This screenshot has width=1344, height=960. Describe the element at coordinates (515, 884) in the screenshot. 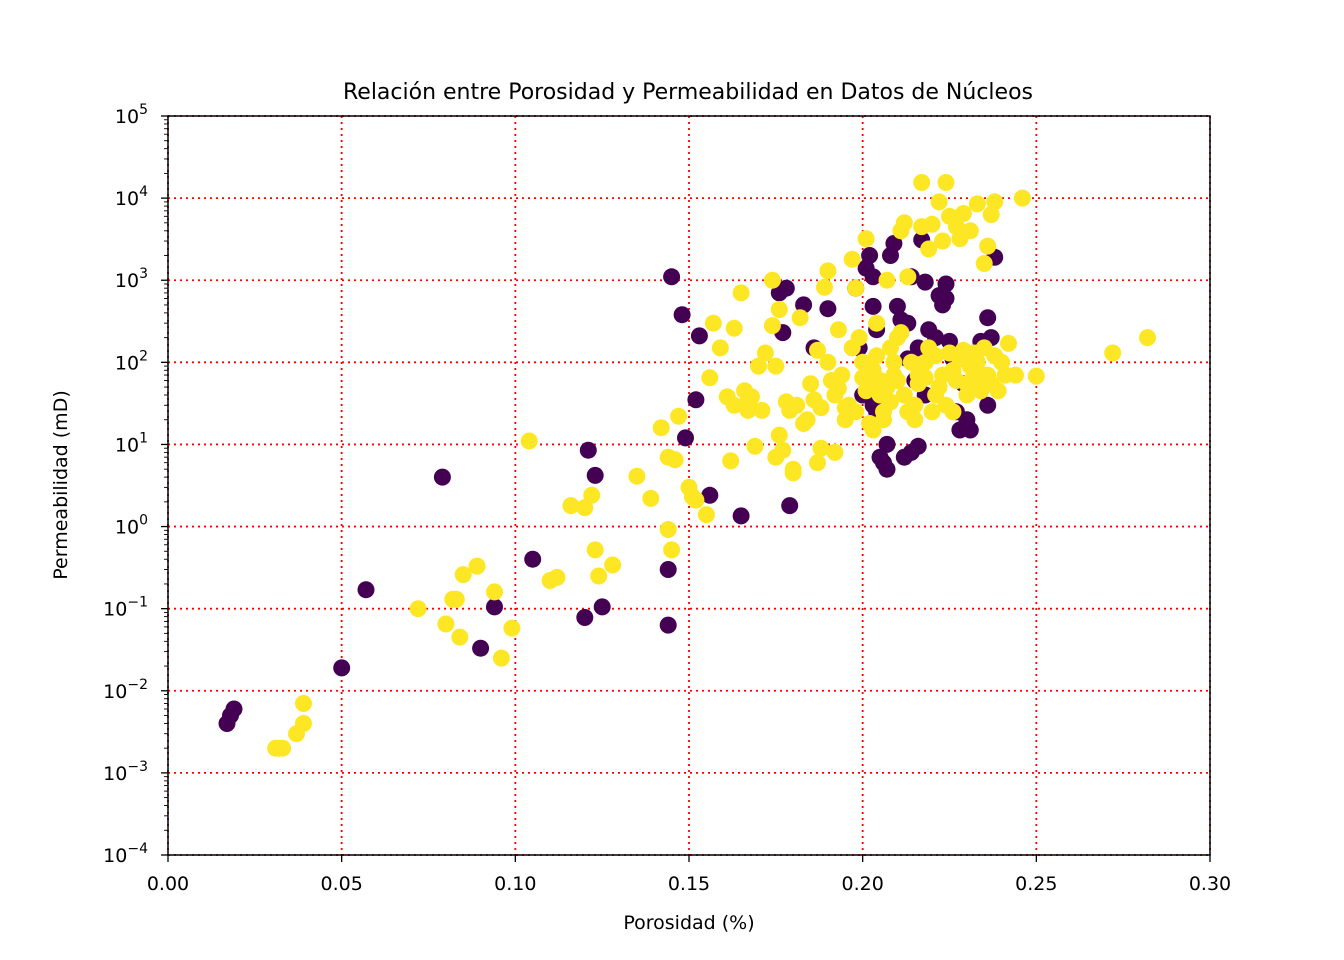

I see `x-tick-label: 0.10` at that location.